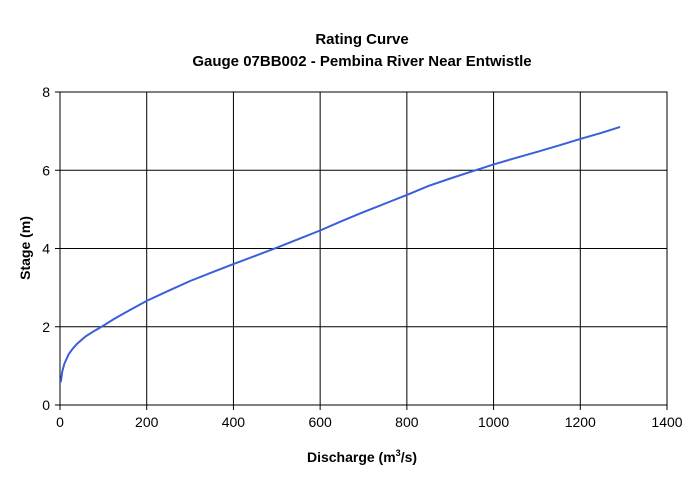  I want to click on y-tick-label-0: 0, so click(46, 405).